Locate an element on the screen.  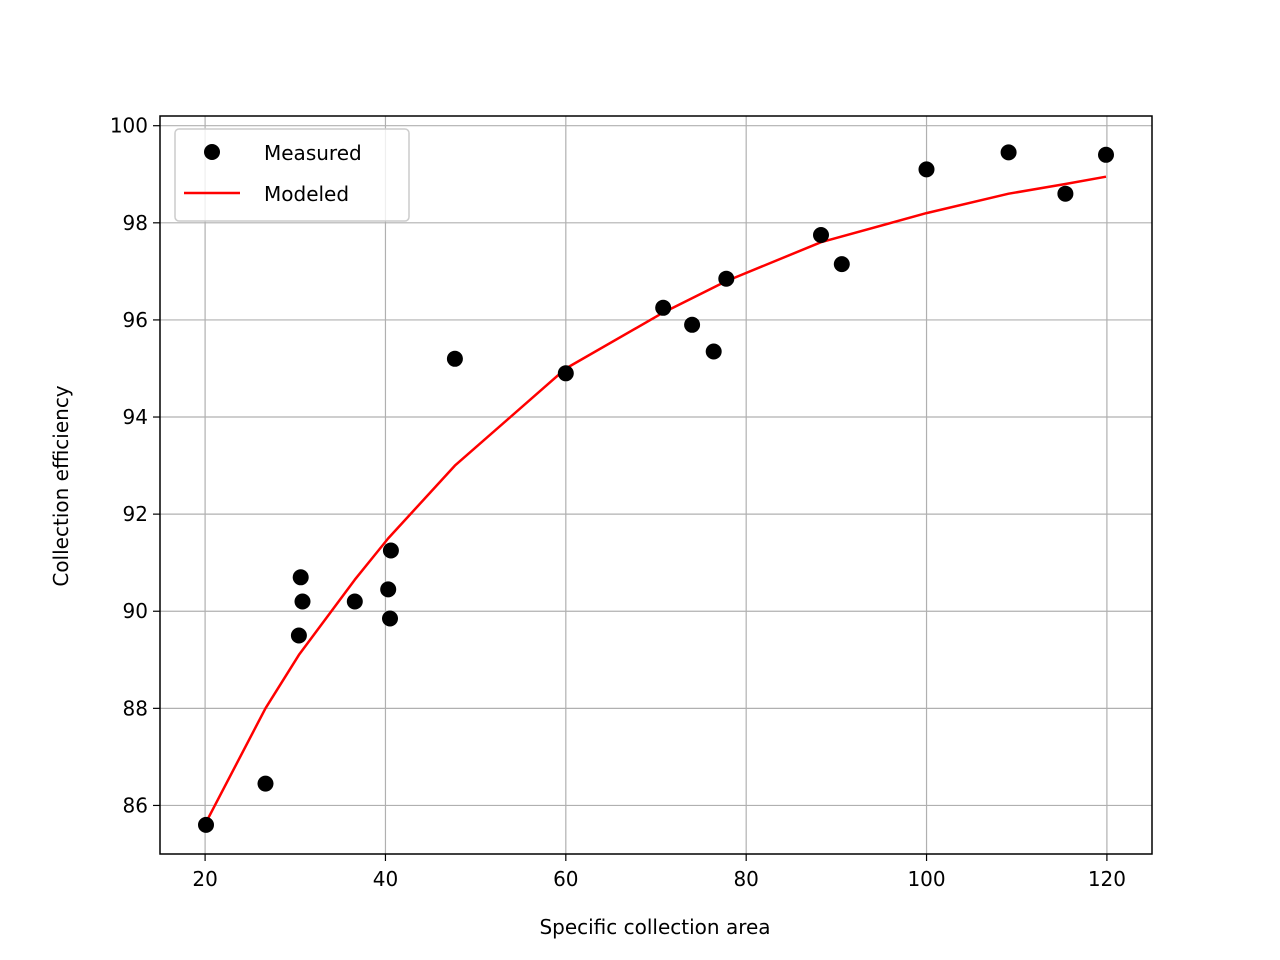
y-tick-label: 94 is located at coordinates (135, 417).